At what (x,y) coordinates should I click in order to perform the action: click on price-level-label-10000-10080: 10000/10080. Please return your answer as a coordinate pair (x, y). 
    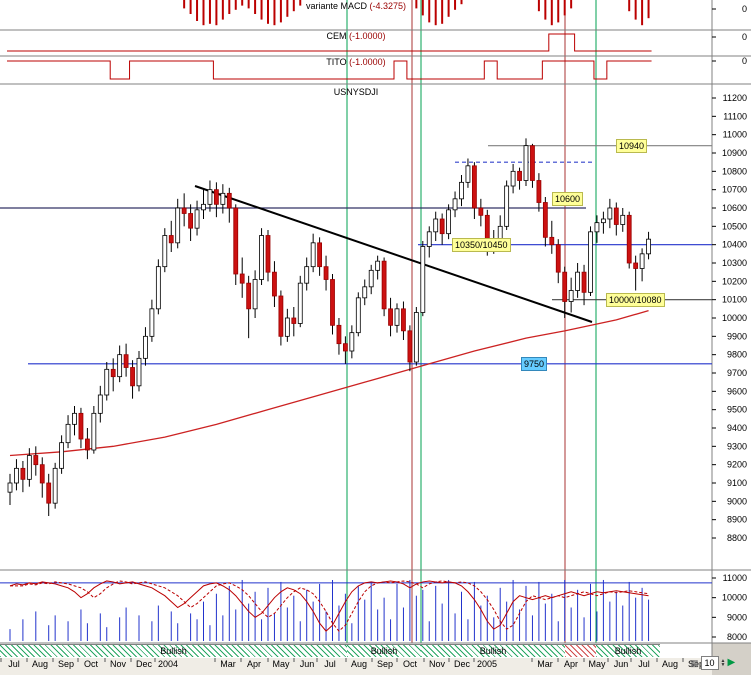
    Looking at the image, I should click on (635, 300).